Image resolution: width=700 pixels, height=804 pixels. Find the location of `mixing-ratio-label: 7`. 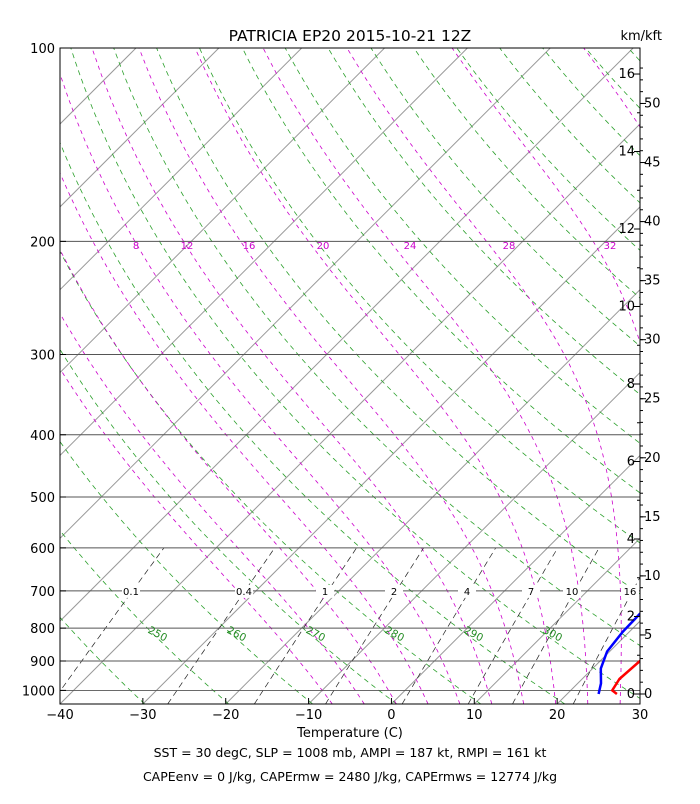

mixing-ratio-label: 7 is located at coordinates (531, 592).